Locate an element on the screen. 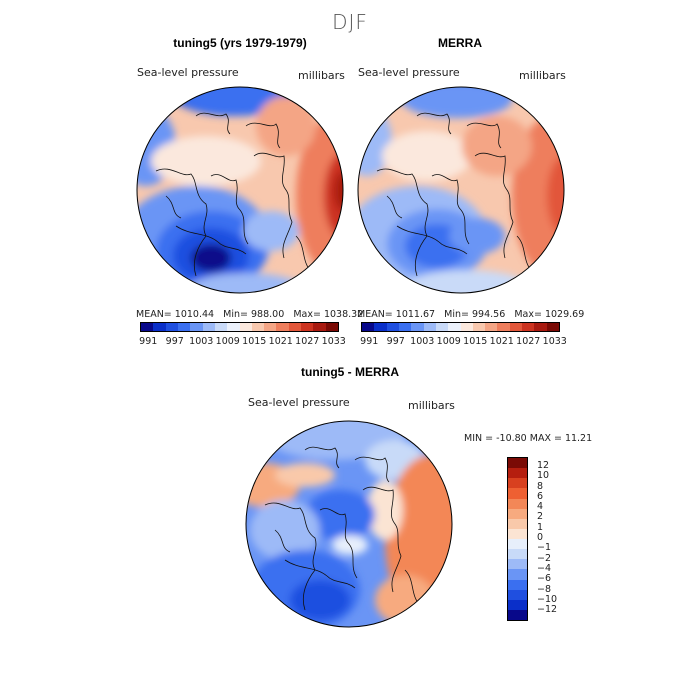 This screenshot has height=700, width=700. obs-variable-label: Sea-level pressure is located at coordinates (409, 72).